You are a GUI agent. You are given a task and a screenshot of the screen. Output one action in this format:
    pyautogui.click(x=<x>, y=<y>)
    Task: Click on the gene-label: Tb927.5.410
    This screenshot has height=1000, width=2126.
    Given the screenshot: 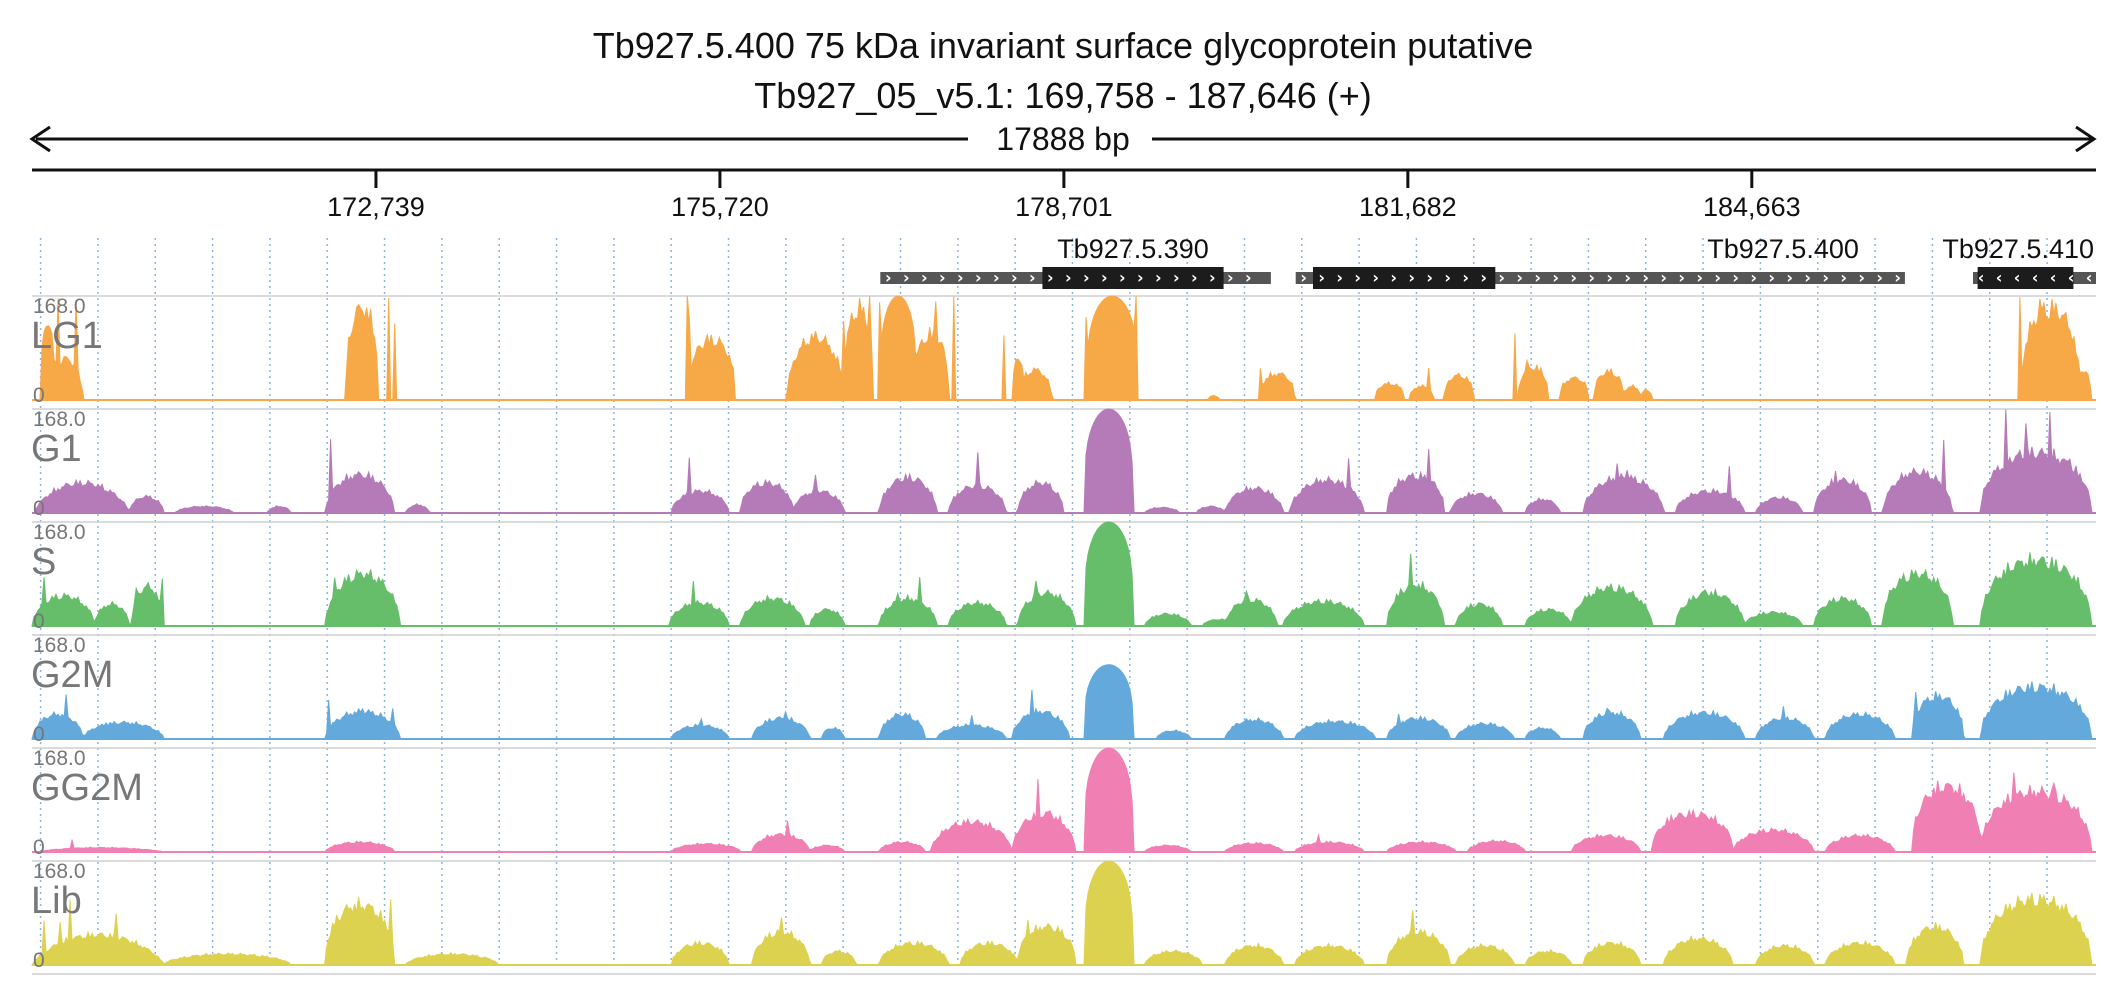 What is the action you would take?
    pyautogui.click(x=2018, y=249)
    